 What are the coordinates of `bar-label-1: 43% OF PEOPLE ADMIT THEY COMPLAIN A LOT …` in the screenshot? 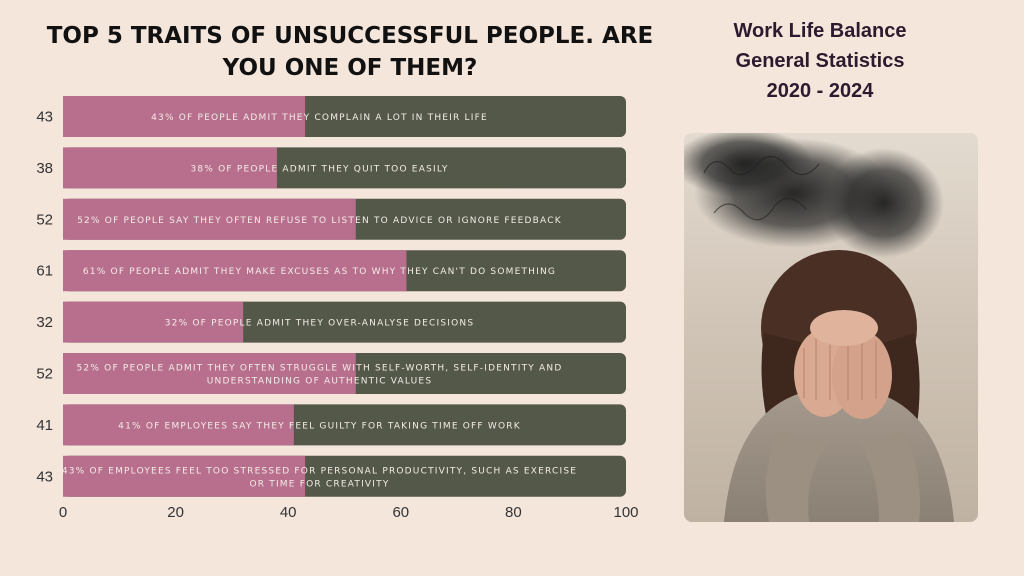 It's located at (319, 118).